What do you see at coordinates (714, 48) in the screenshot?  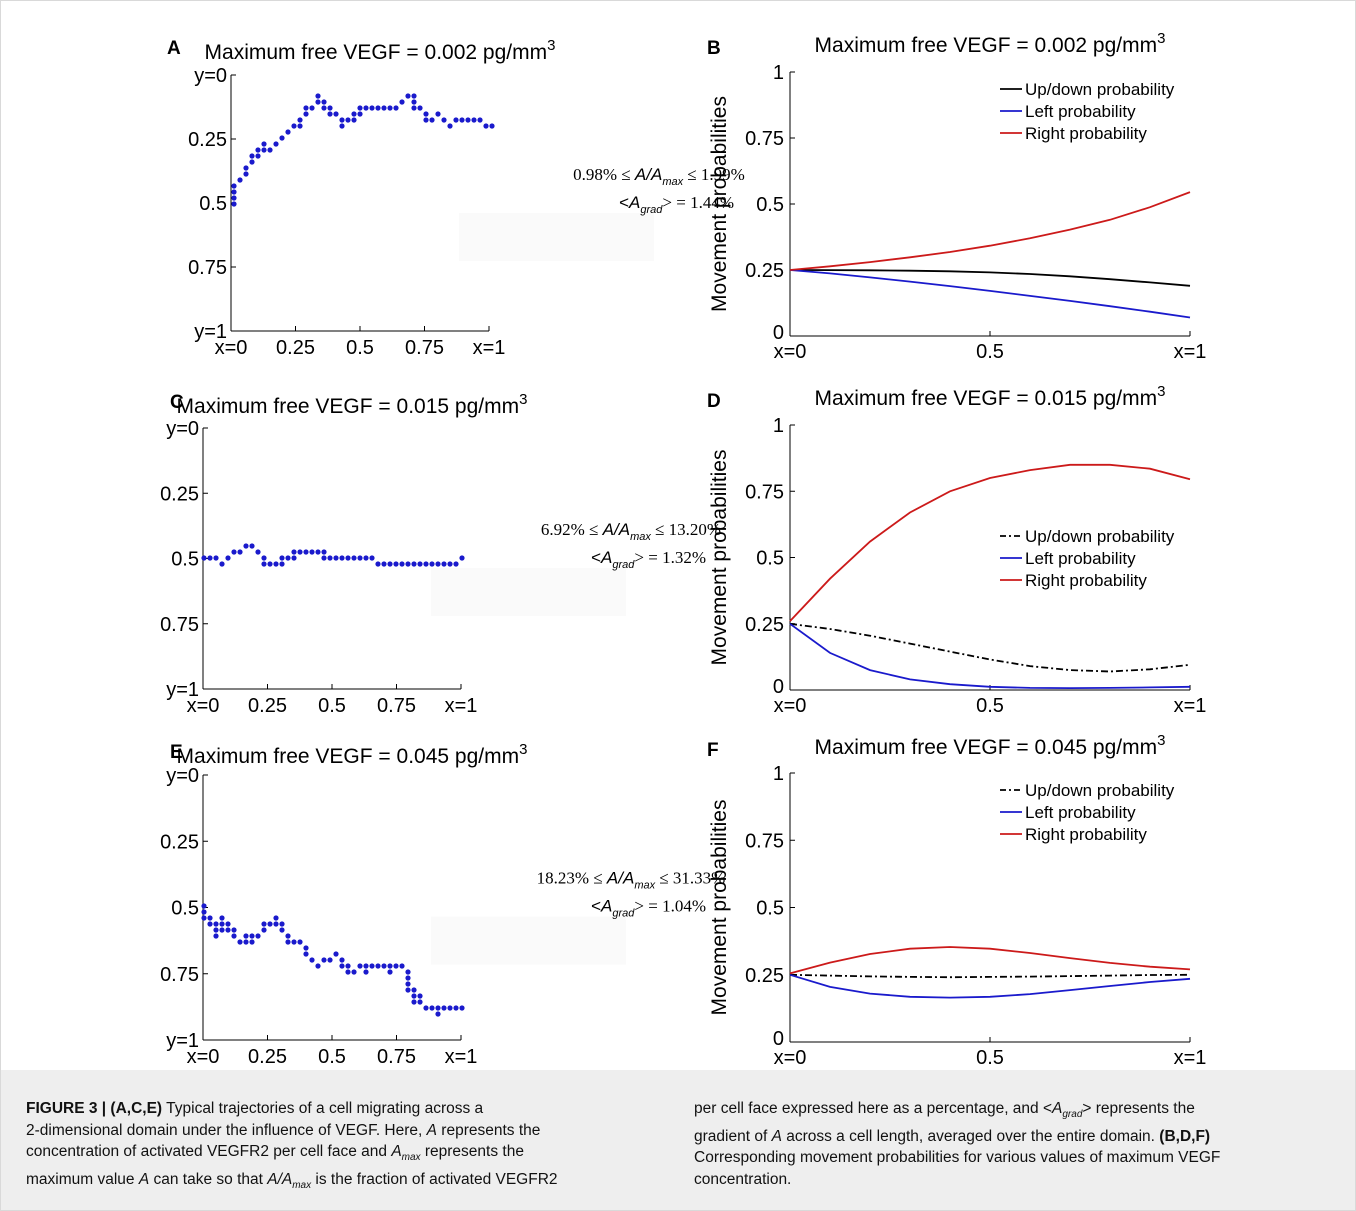 I see `panel-letter: B` at bounding box center [714, 48].